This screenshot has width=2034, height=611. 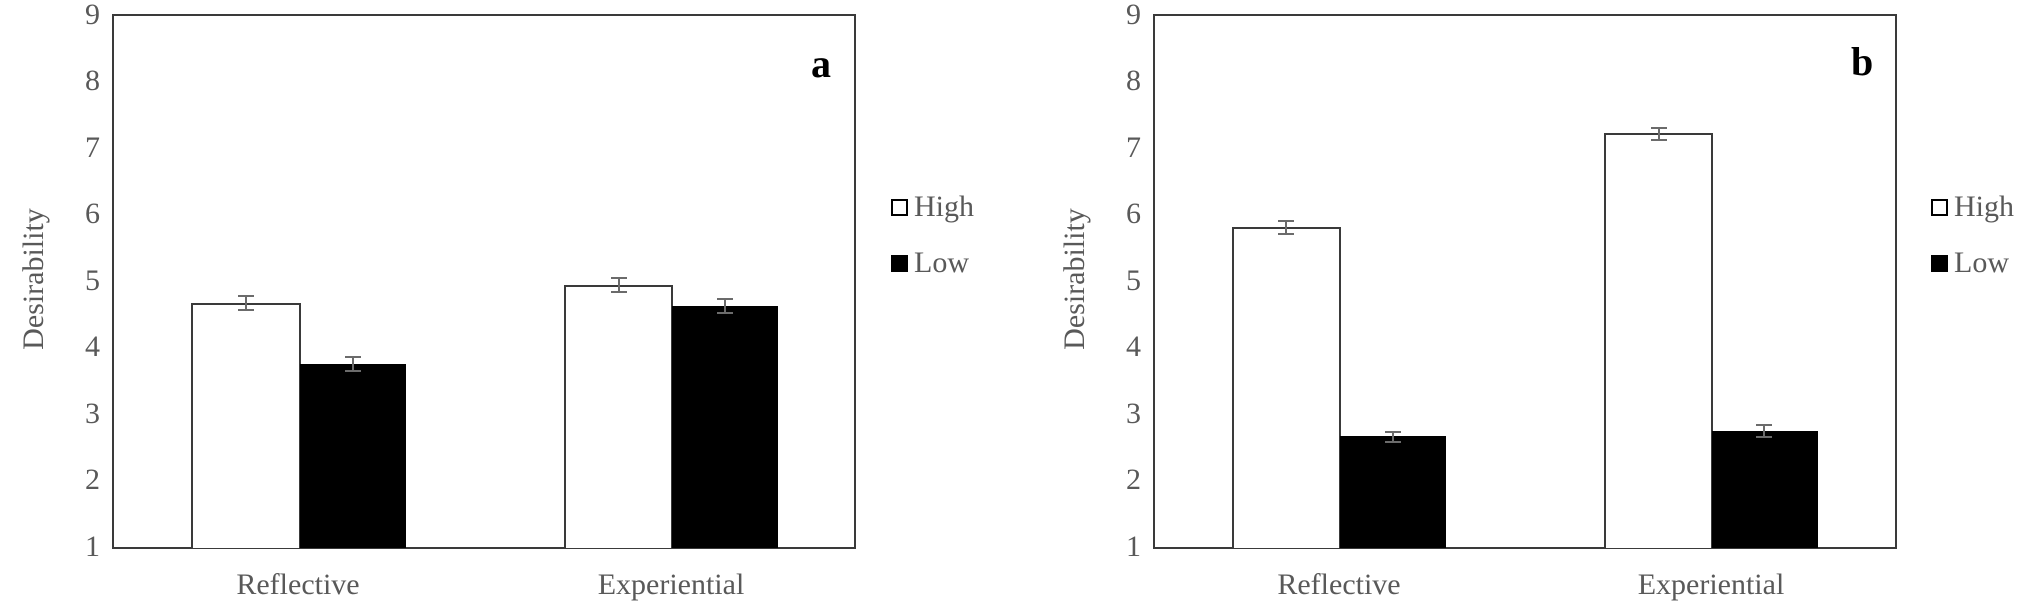 I want to click on panel-letter: a, so click(x=821, y=63).